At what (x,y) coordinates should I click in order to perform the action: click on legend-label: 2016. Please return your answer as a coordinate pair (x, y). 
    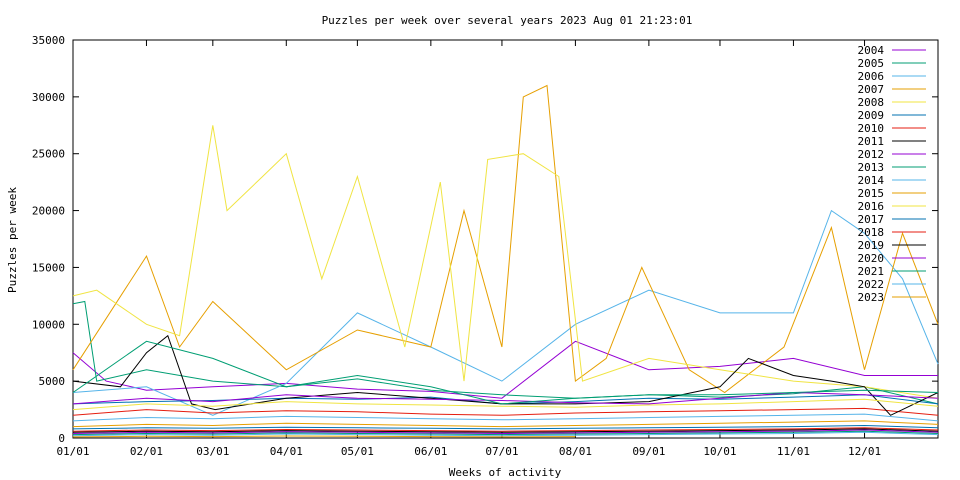
    Looking at the image, I should click on (871, 206).